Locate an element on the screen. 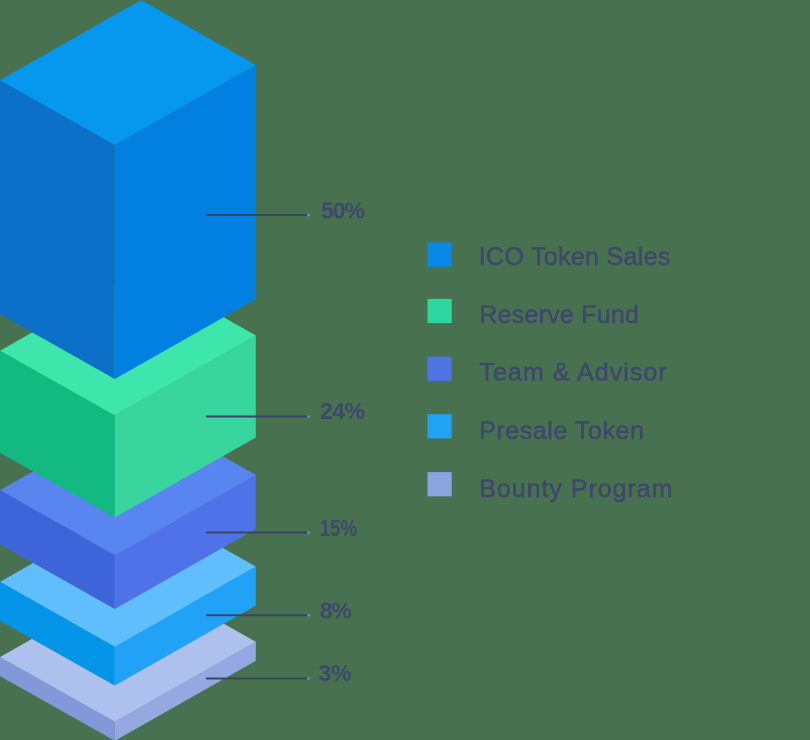 The height and width of the screenshot is (740, 810). svg-text: 50% is located at coordinates (343, 211).